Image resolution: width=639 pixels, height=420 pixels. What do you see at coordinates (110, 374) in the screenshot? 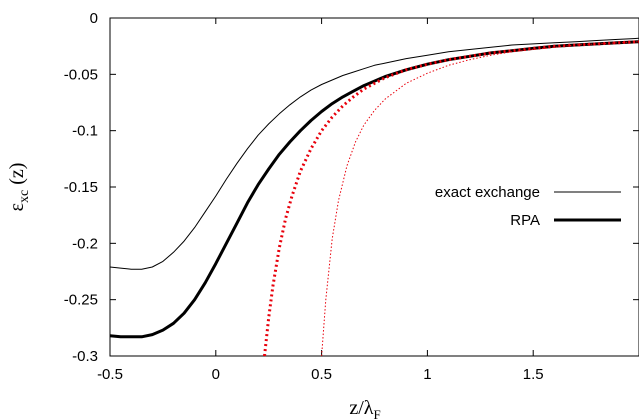
I see `x-tick-label: -0.5` at bounding box center [110, 374].